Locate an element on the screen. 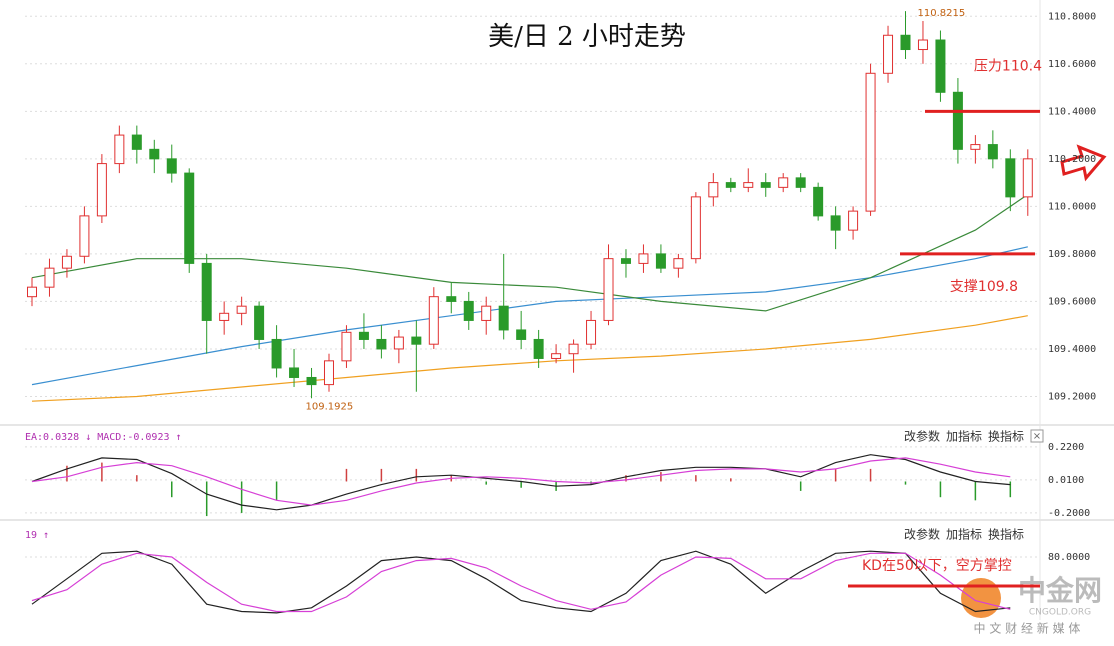  y-tick-label: 110.4000 is located at coordinates (1072, 111).